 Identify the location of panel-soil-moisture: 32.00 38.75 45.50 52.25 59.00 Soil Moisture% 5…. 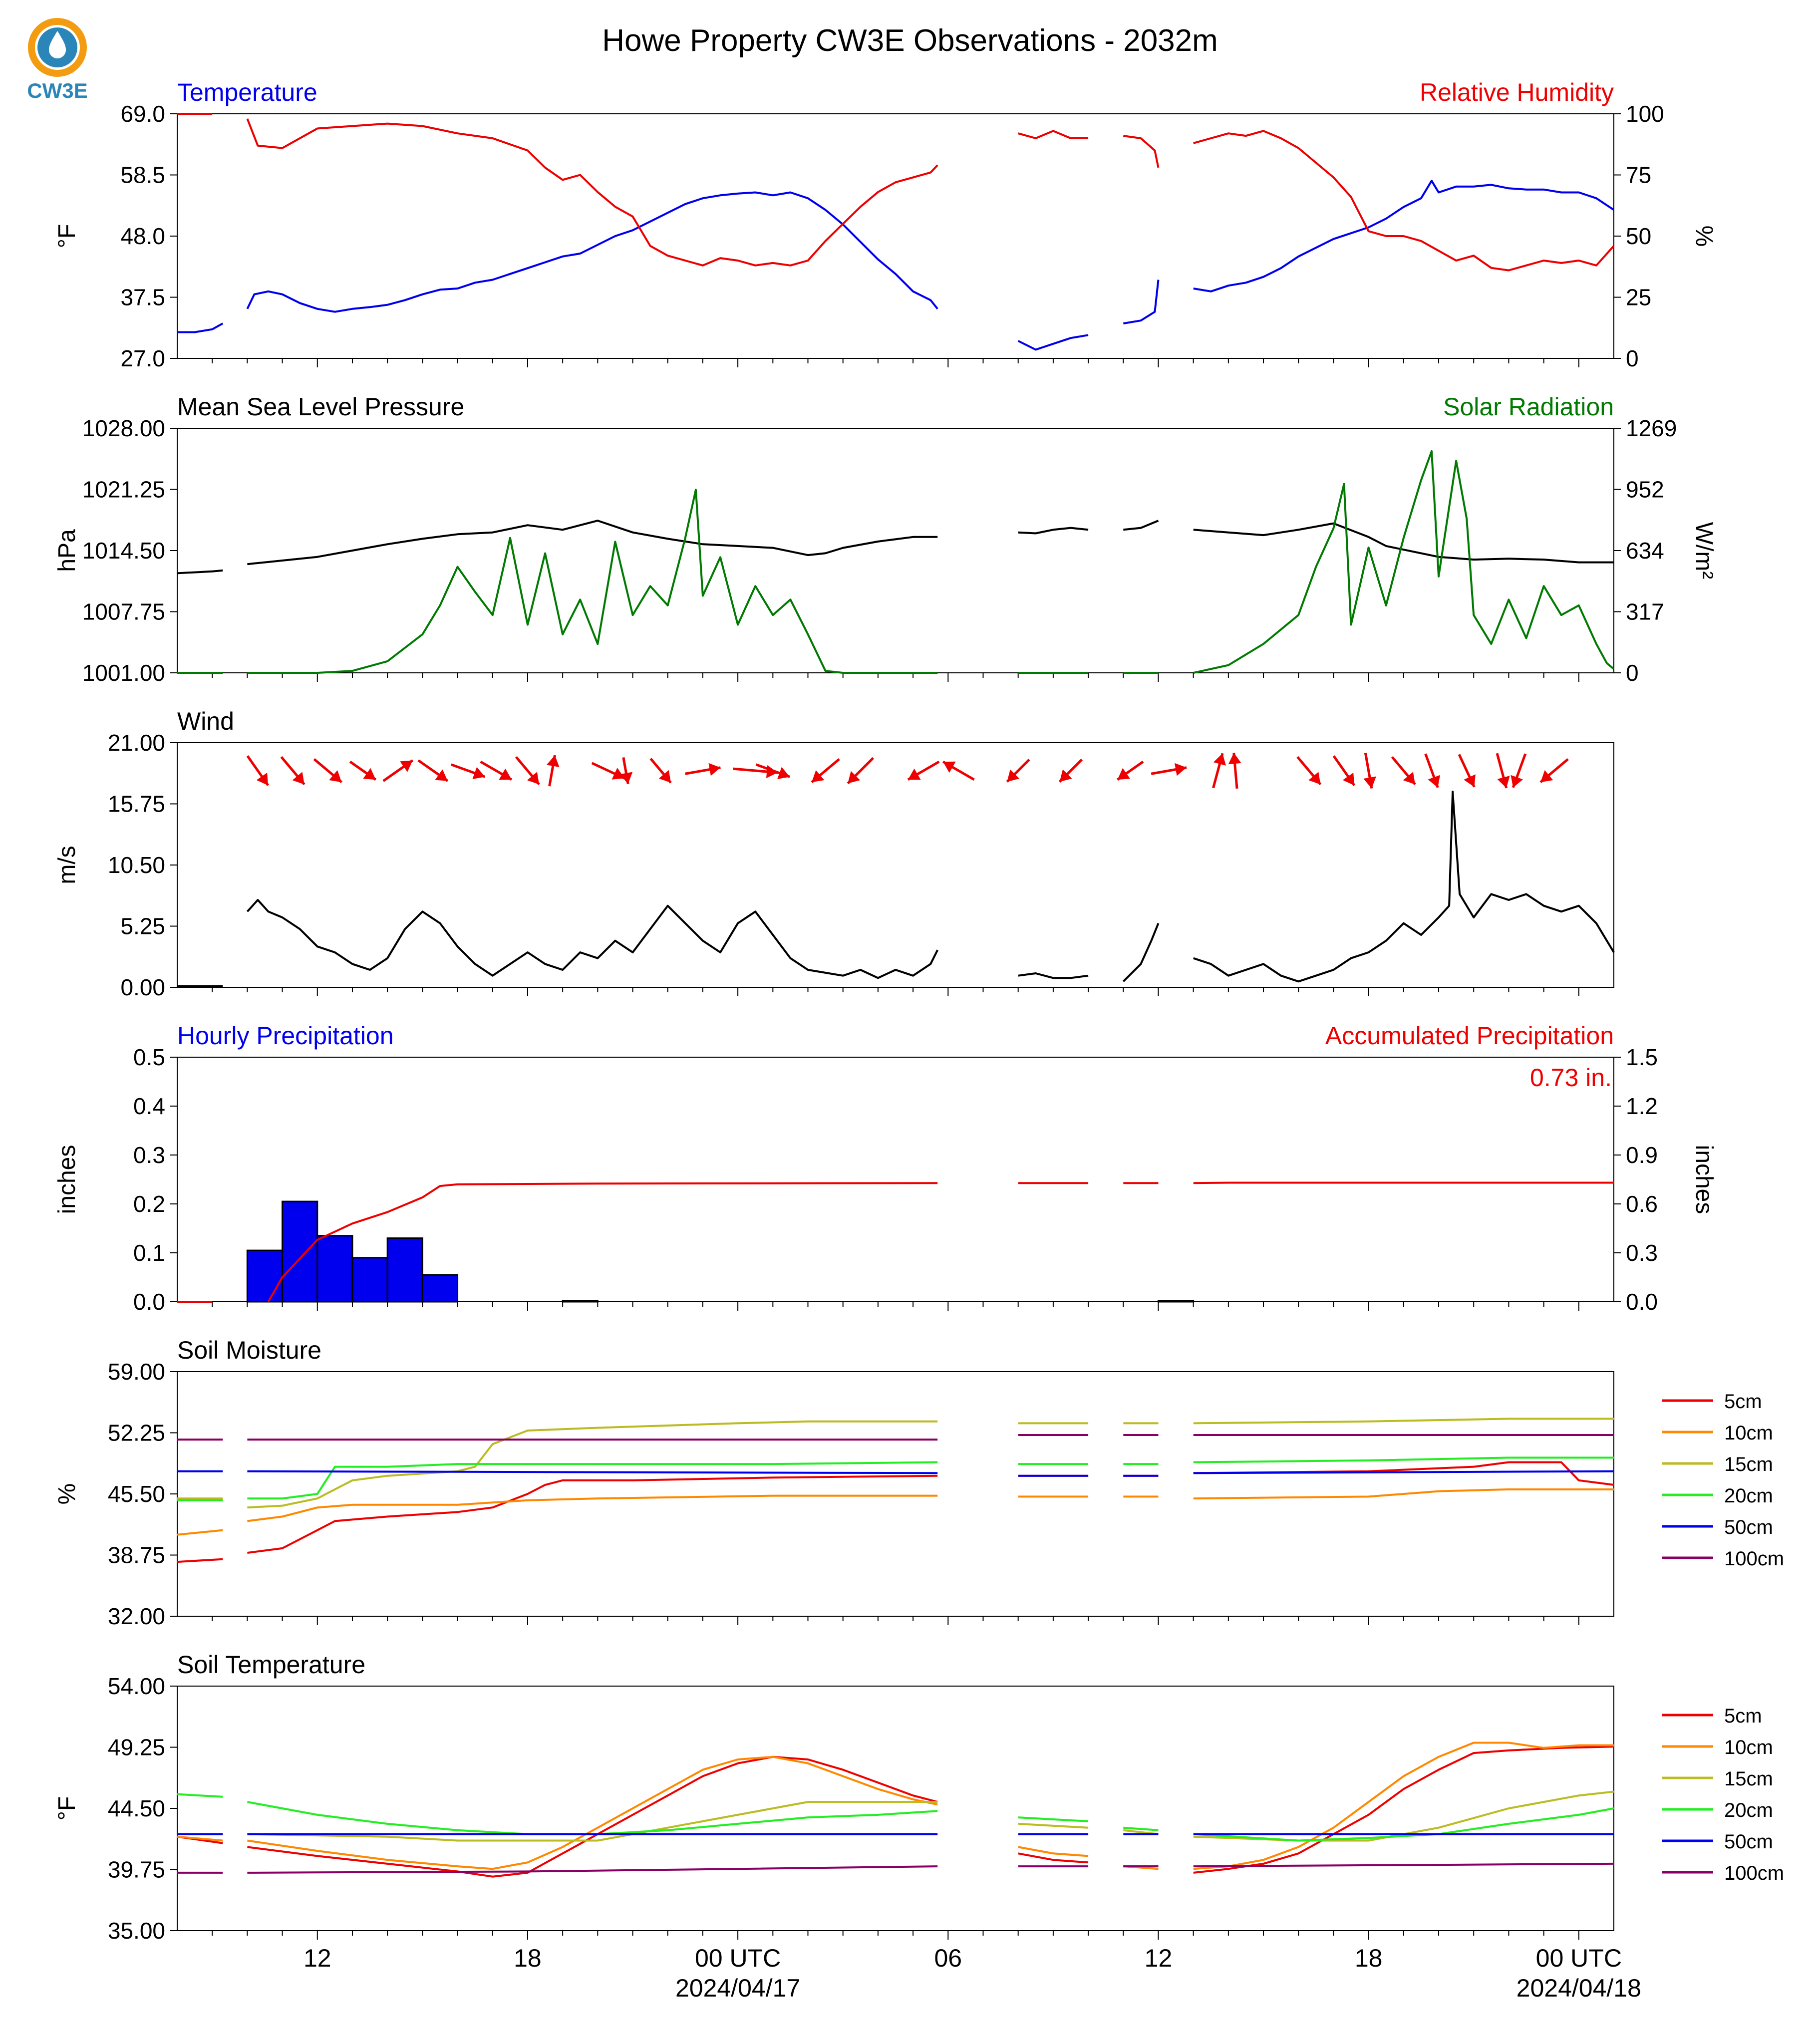
(919, 1482).